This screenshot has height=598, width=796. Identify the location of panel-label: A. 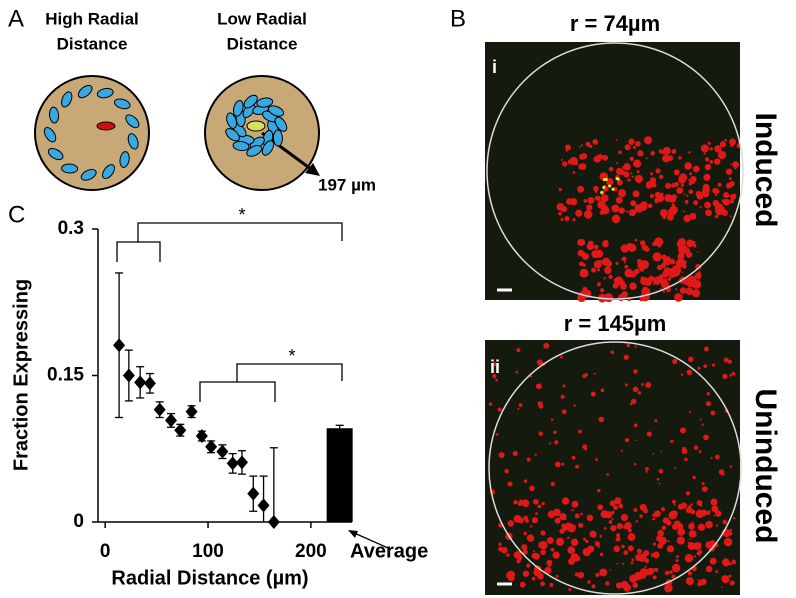
(16, 18).